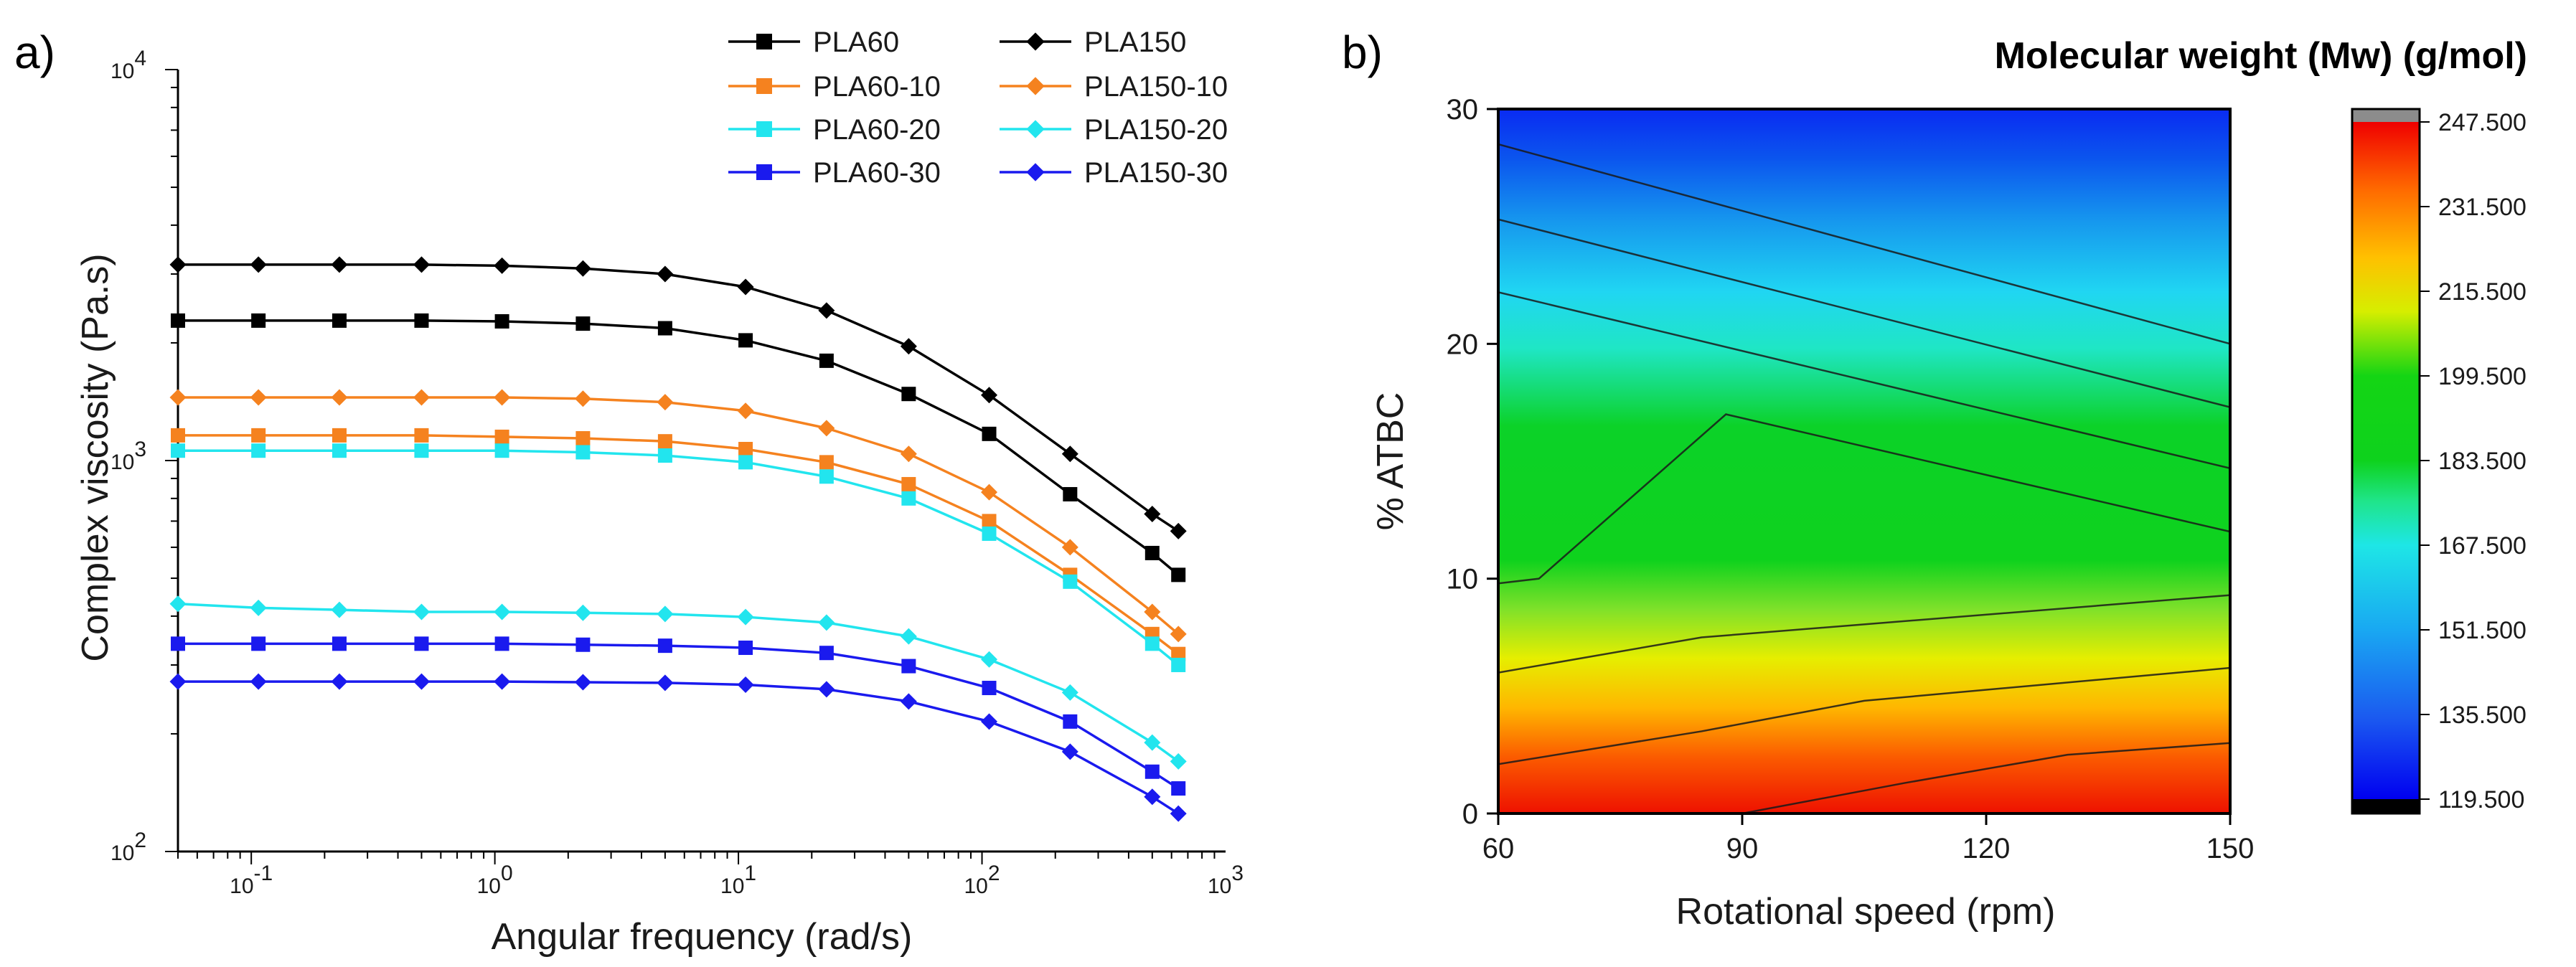 This screenshot has height=967, width=2576. What do you see at coordinates (2386, 461) in the screenshot?
I see `colorbar-gradient` at bounding box center [2386, 461].